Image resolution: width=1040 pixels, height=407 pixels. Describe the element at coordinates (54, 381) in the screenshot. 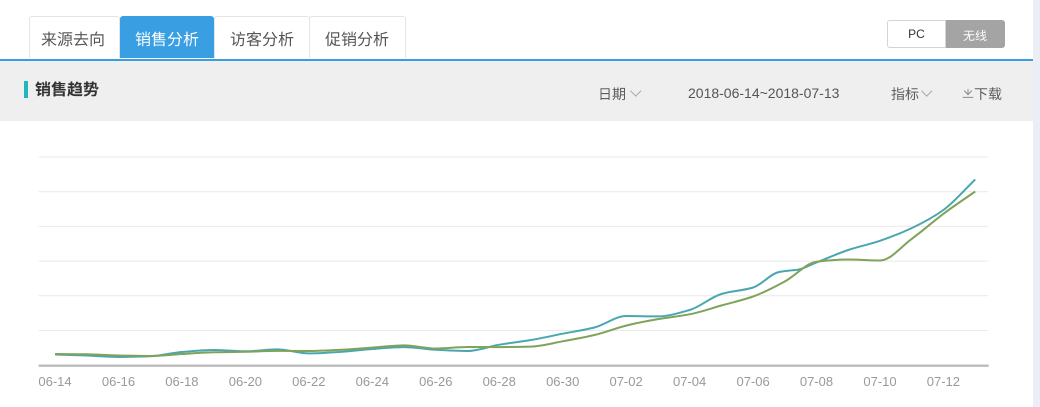

I see `svg-text: 06-14` at that location.